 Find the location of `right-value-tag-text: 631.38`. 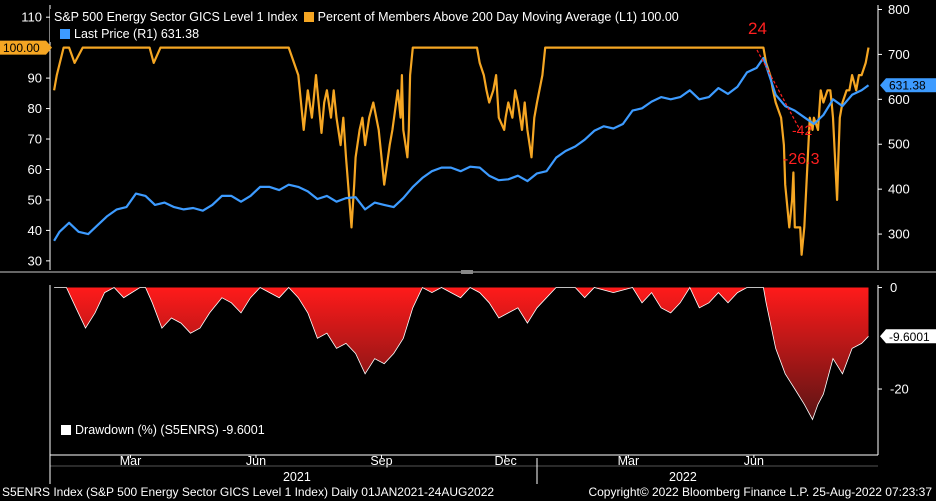

right-value-tag-text: 631.38 is located at coordinates (907, 86).